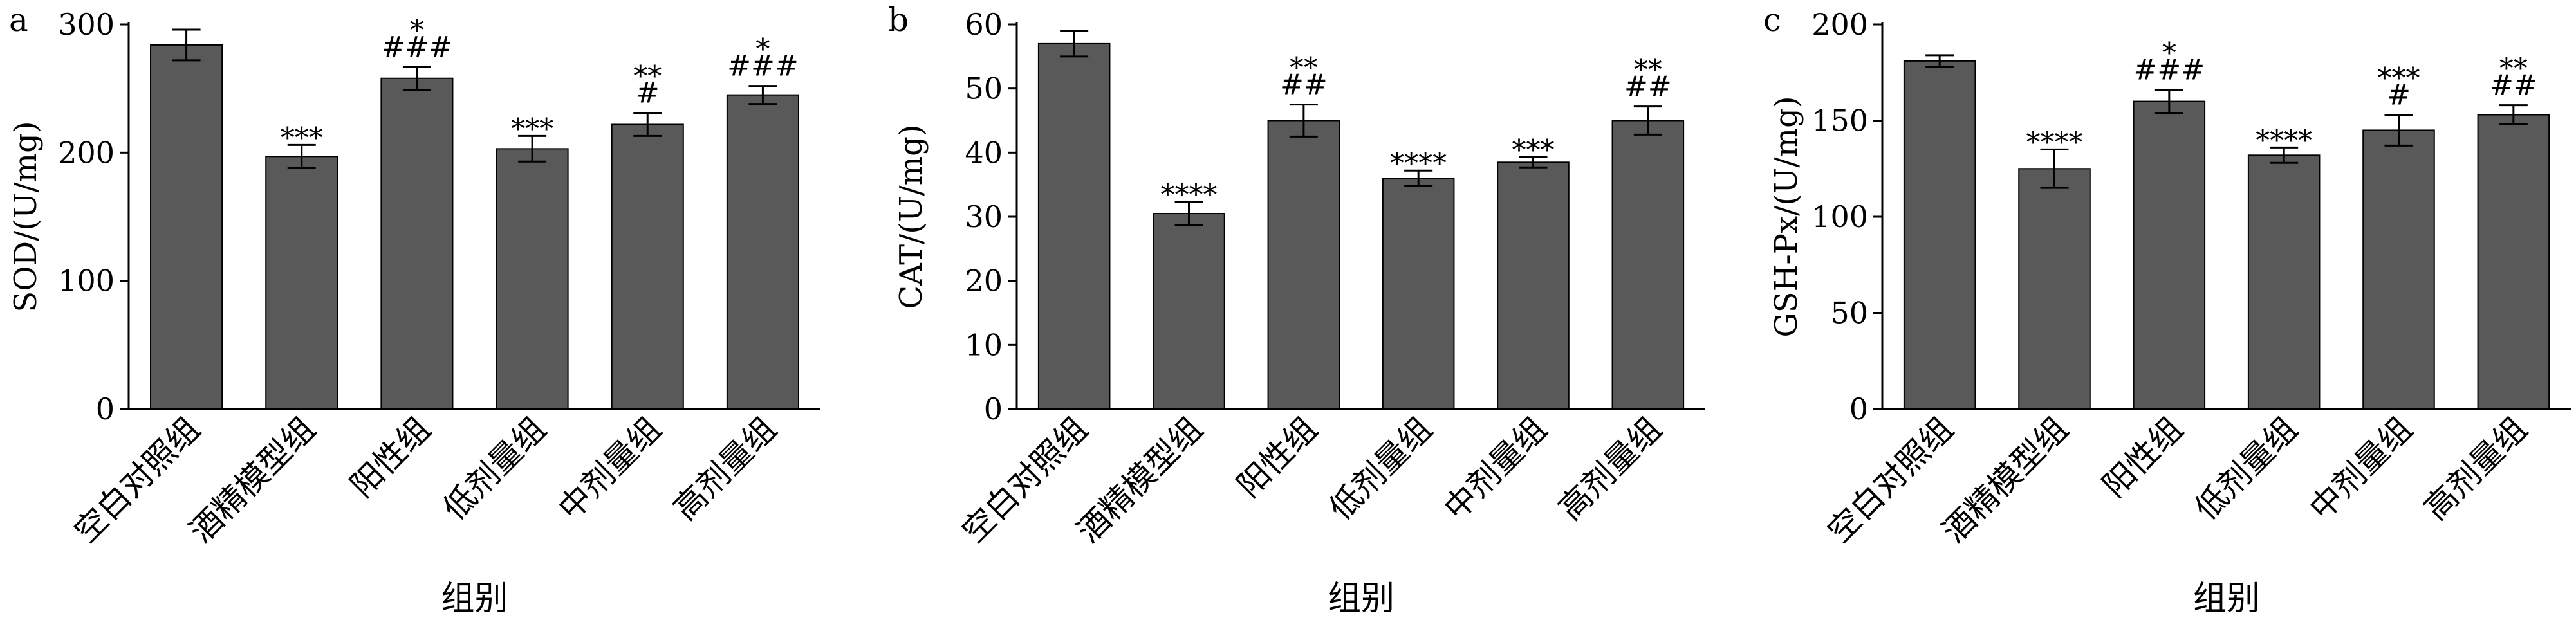  What do you see at coordinates (1772, 20) in the screenshot?
I see `panel-letter: c` at bounding box center [1772, 20].